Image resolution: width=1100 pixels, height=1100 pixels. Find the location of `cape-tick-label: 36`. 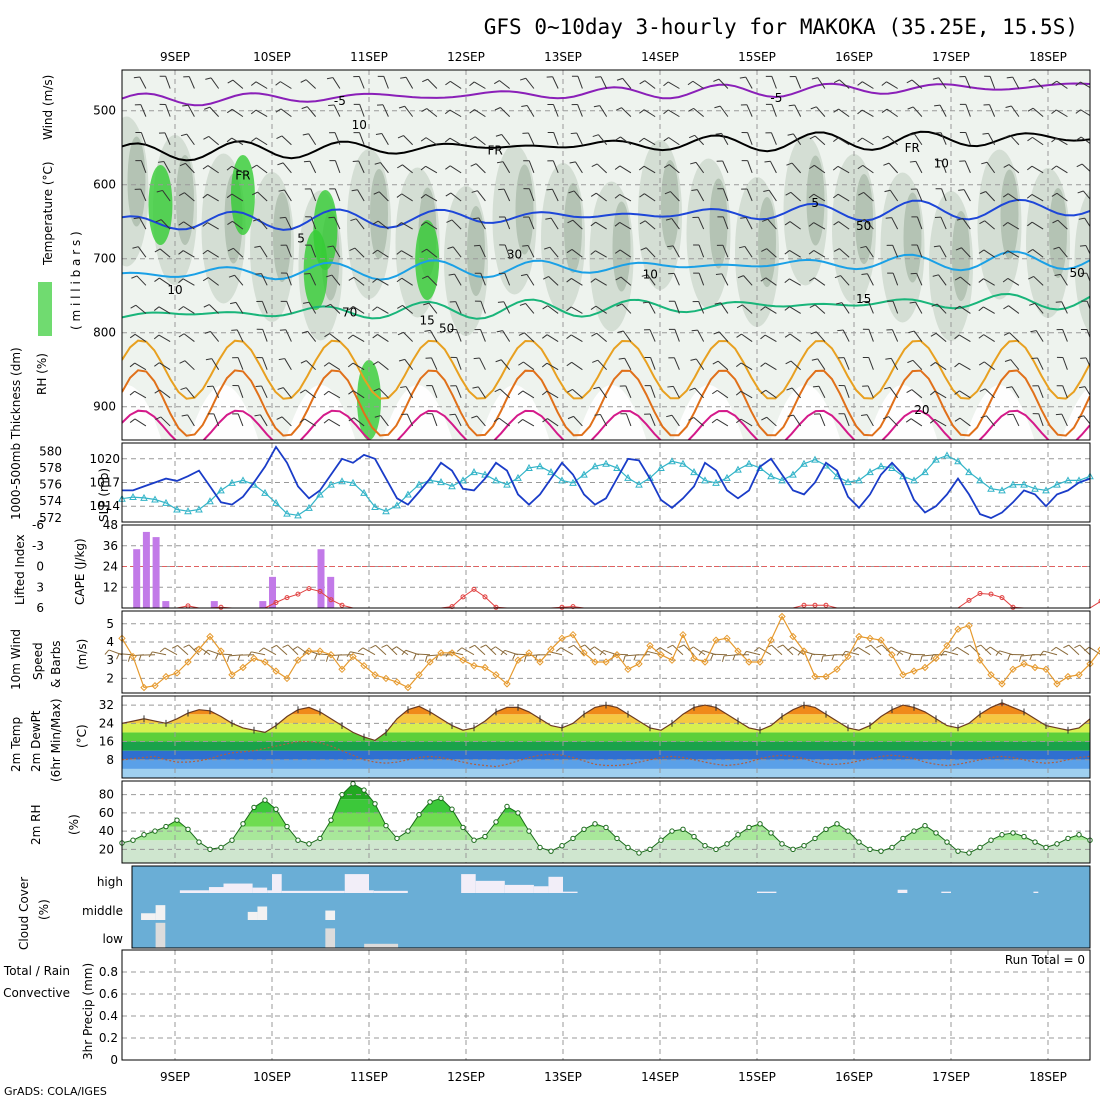

cape-tick-label: 36 is located at coordinates (110, 546).